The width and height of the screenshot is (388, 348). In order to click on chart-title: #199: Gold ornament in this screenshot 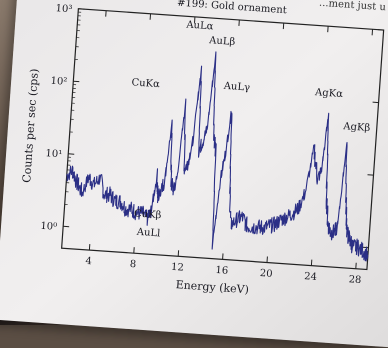, I will do `click(232, 8)`.